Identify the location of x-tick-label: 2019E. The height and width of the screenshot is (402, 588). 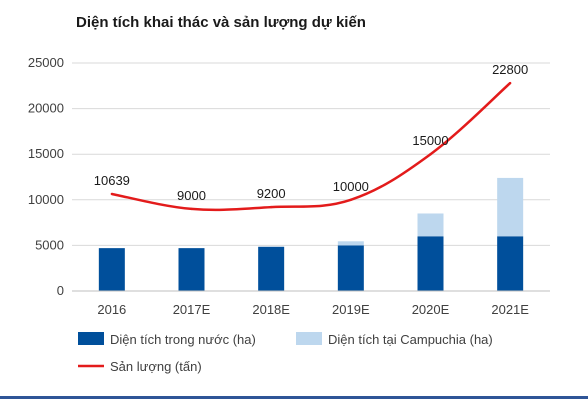
(351, 309).